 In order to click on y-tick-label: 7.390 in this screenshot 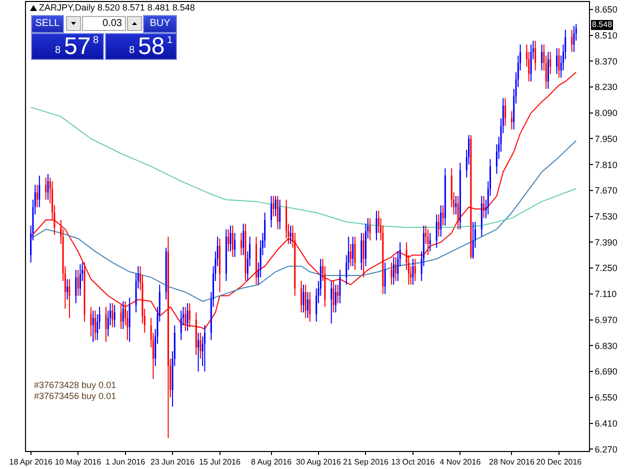, I will do `click(606, 242)`.